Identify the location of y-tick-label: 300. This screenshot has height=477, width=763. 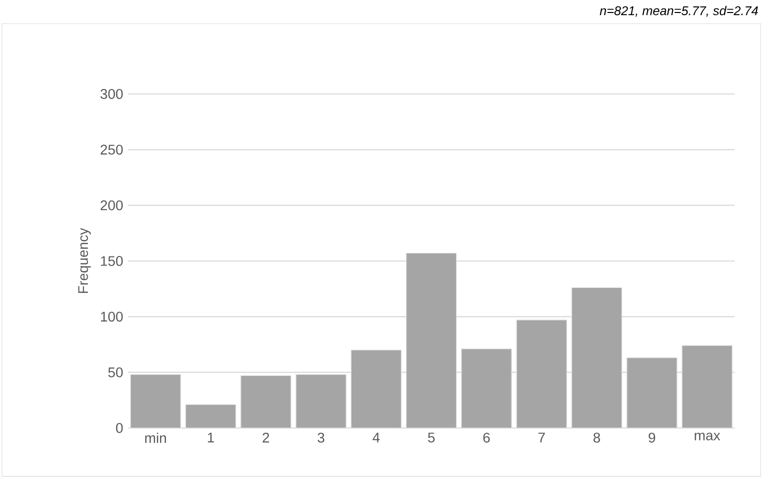
(111, 94).